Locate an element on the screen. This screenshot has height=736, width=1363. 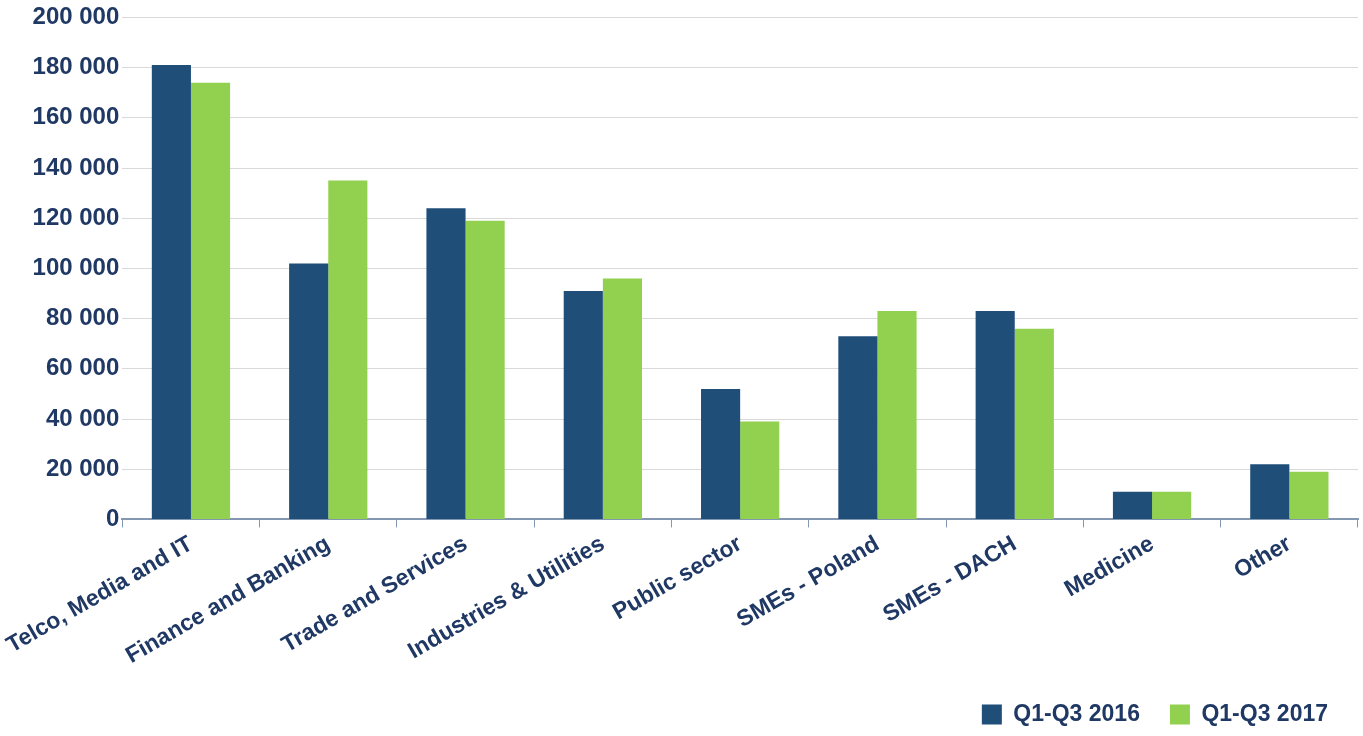
y-tick-label: 120 000 is located at coordinates (76, 216).